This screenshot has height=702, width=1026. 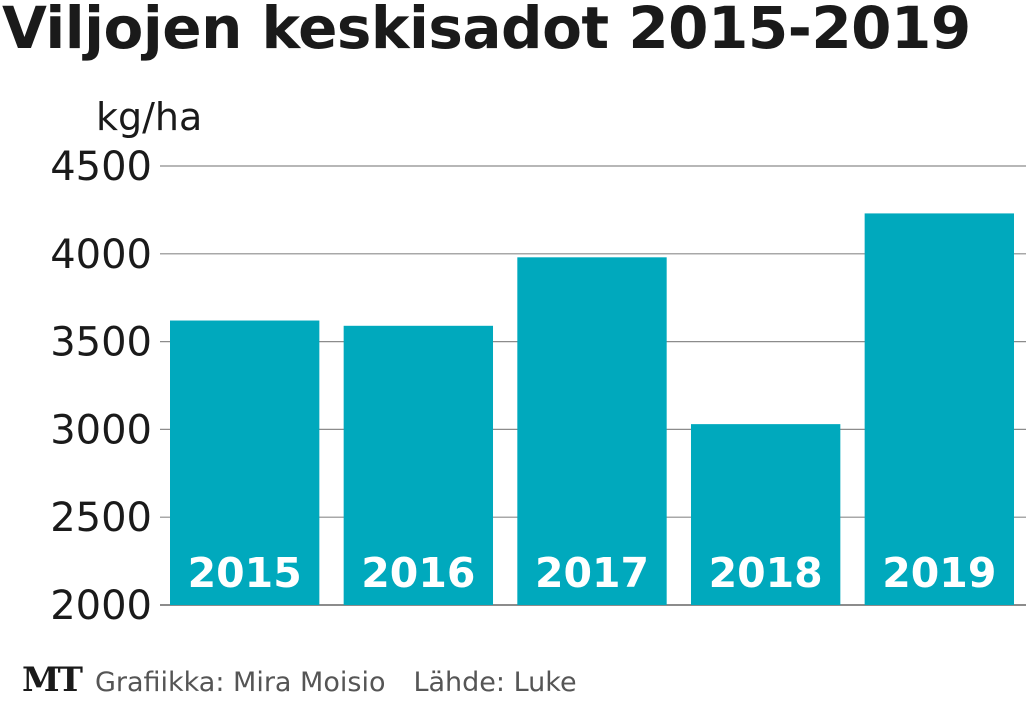 What do you see at coordinates (245, 462) in the screenshot?
I see `bar-2015` at bounding box center [245, 462].